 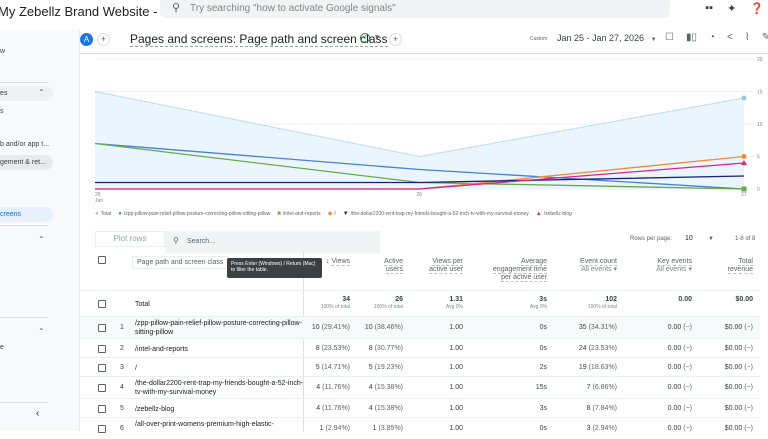 What do you see at coordinates (142, 304) in the screenshot?
I see `total-label: Total` at bounding box center [142, 304].